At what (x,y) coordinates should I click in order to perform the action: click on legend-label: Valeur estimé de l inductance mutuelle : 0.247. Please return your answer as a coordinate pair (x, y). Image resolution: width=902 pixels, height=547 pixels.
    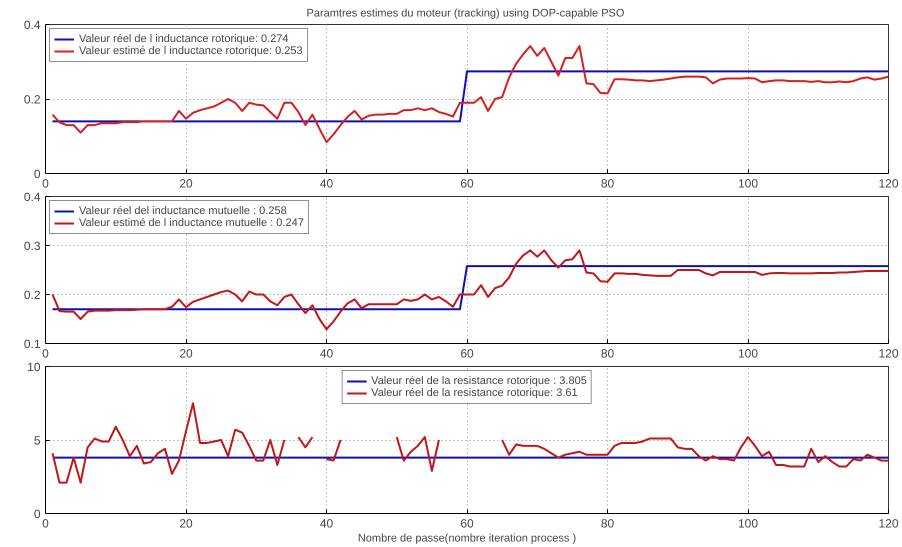
    Looking at the image, I should click on (191, 223).